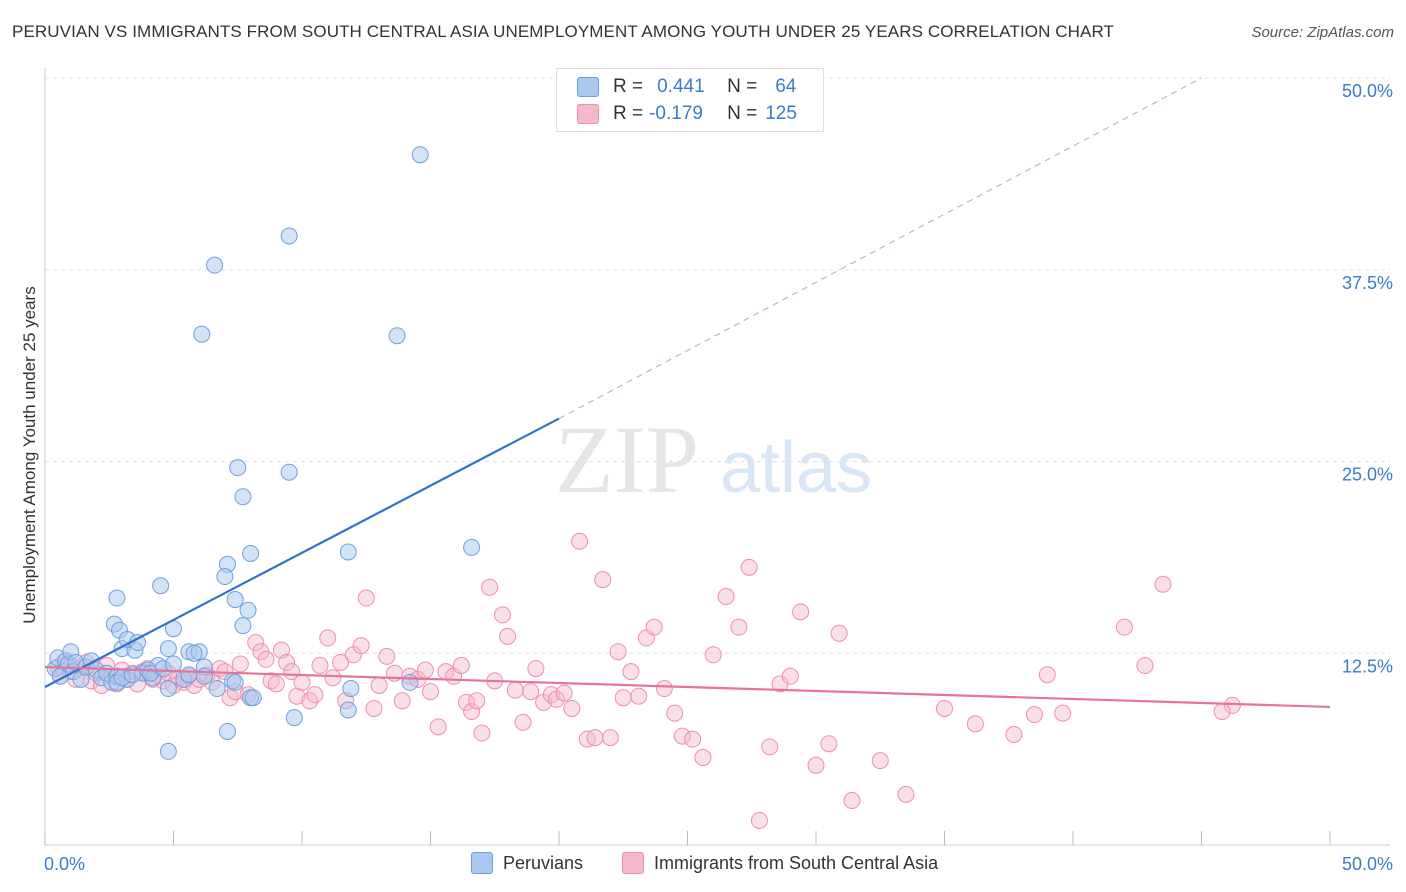  I want to click on y-tick-label: 12.5%, so click(1367, 666).